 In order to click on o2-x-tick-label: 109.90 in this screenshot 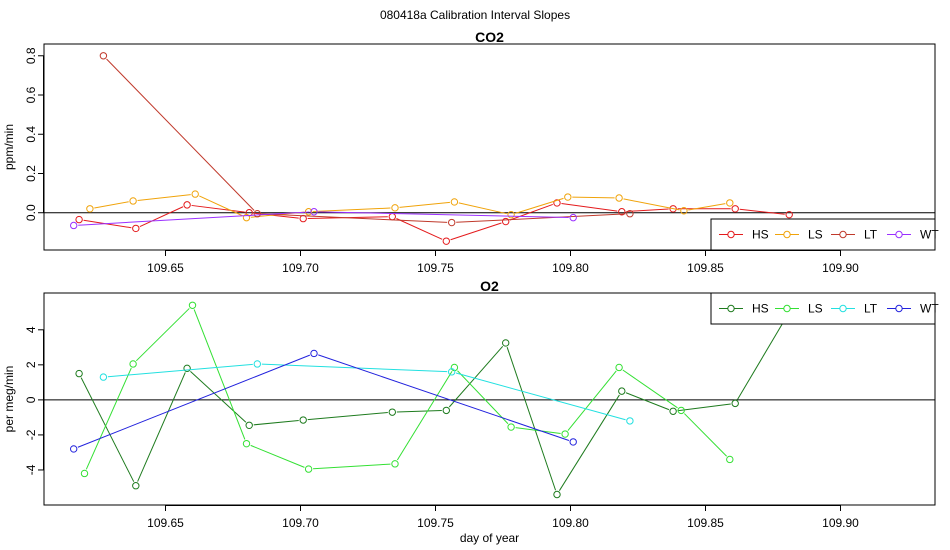, I will do `click(840, 523)`.